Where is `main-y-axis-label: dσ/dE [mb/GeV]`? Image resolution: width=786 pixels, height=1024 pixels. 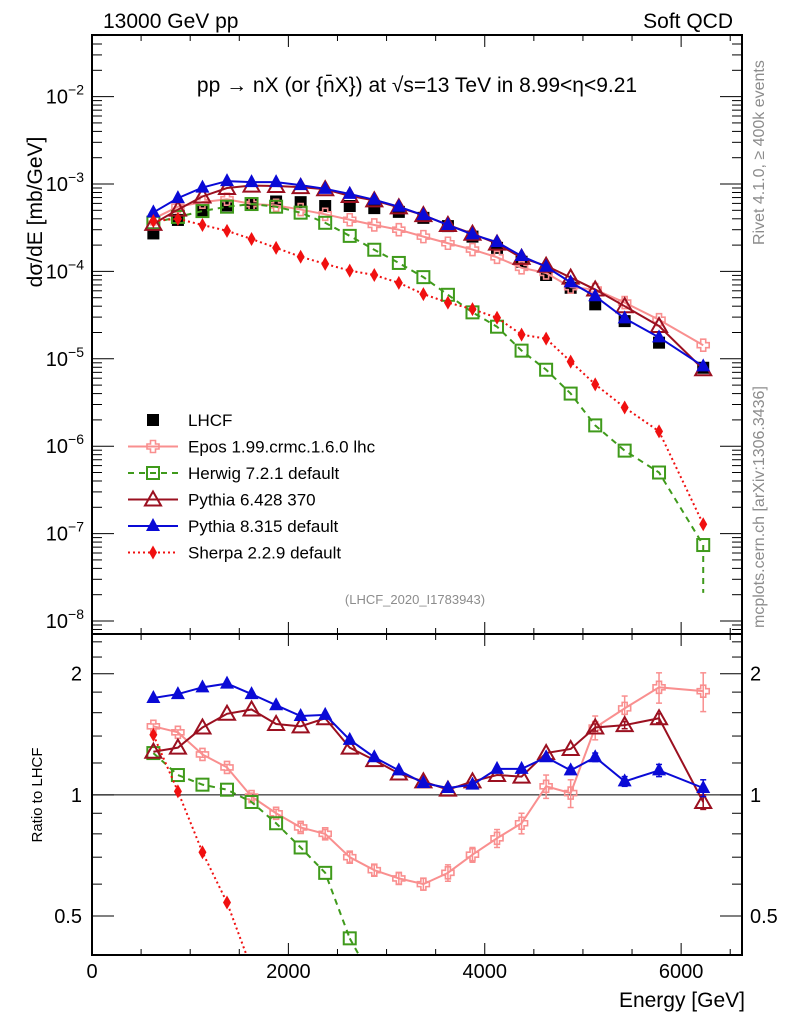
main-y-axis-label: dσ/dE [mb/GeV] is located at coordinates (35, 212).